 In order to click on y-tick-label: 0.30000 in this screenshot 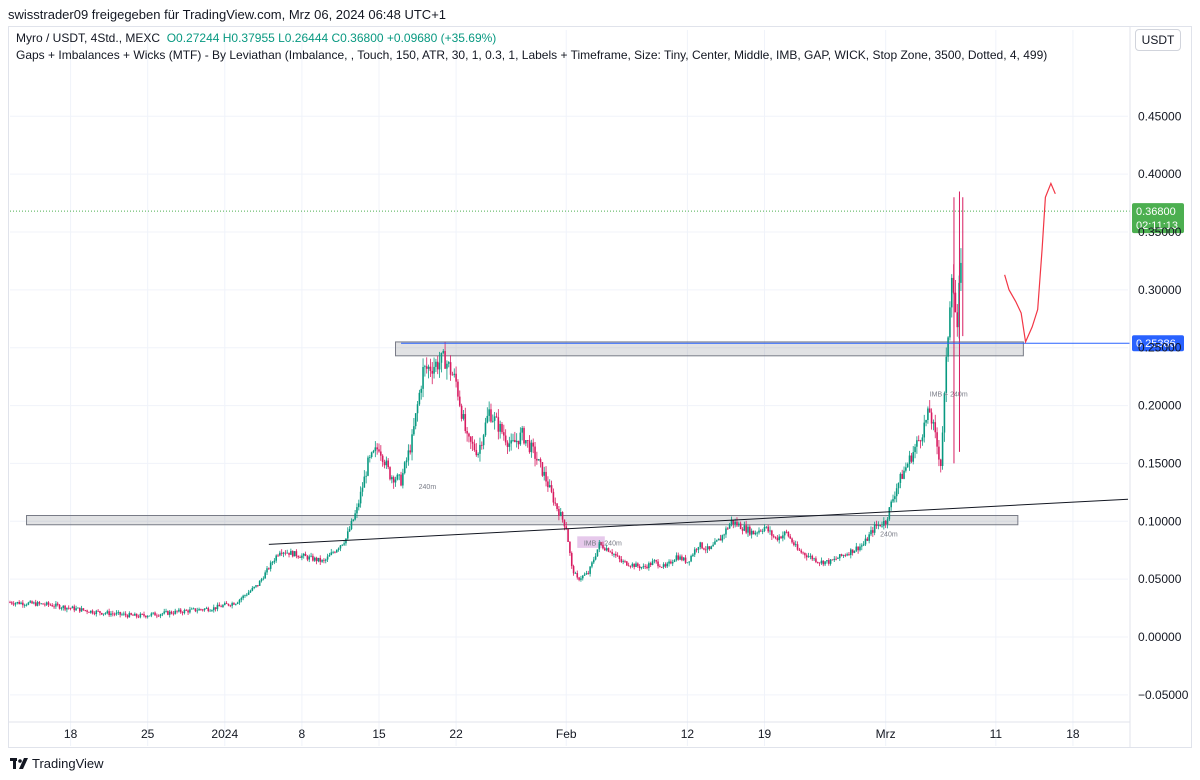, I will do `click(1160, 290)`.